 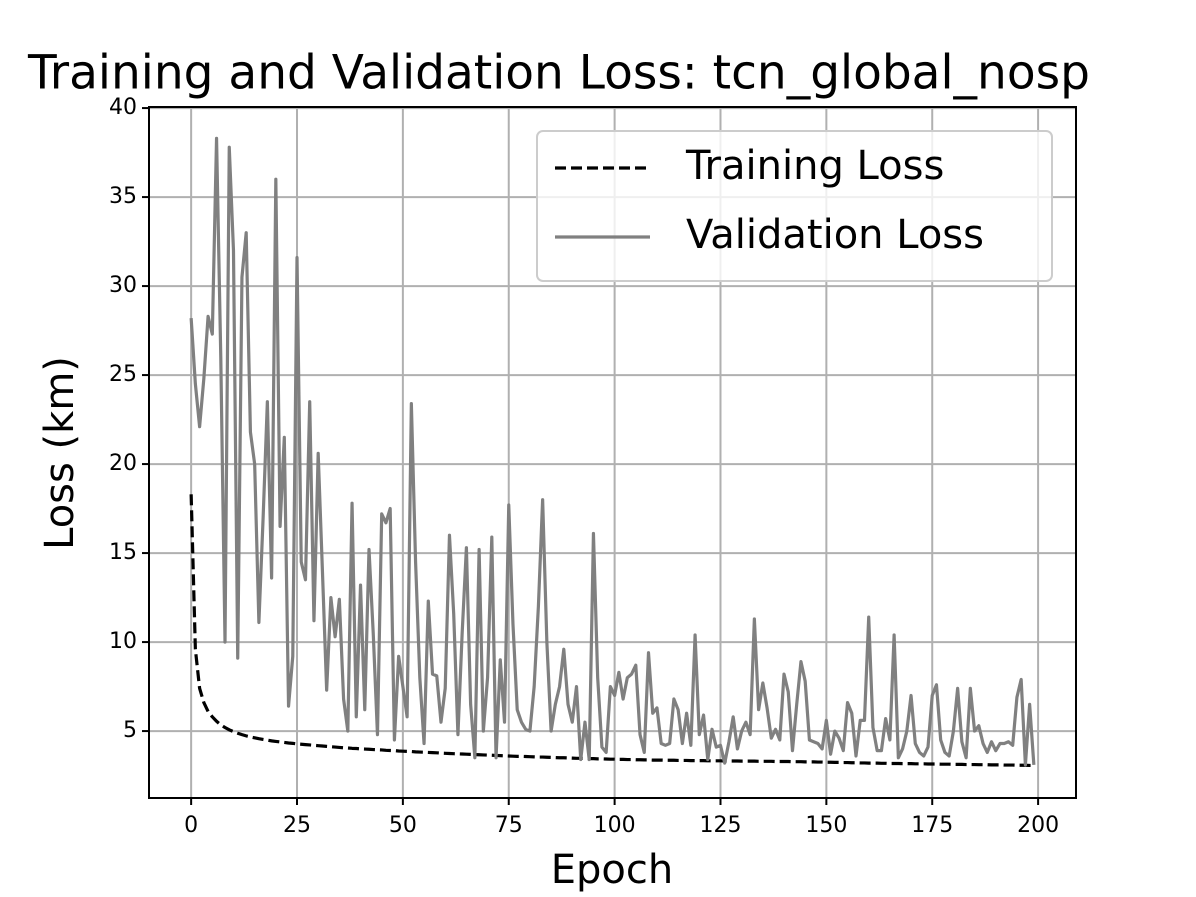 I want to click on legend-label: Validation Loss, so click(x=835, y=235).